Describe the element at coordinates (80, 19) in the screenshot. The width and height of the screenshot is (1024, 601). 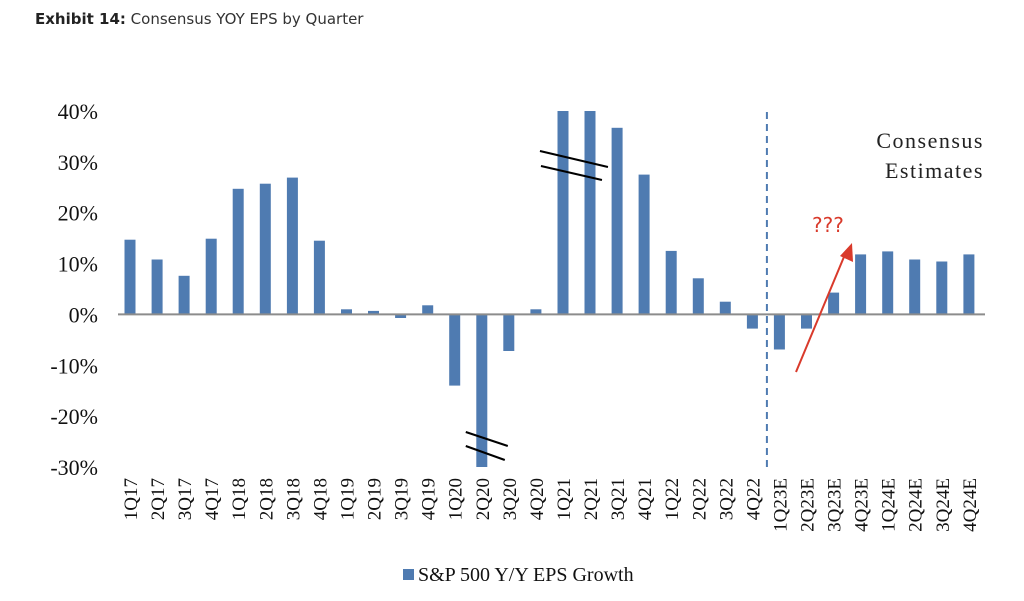
I see `exhibit-label: Exhibit 14:` at that location.